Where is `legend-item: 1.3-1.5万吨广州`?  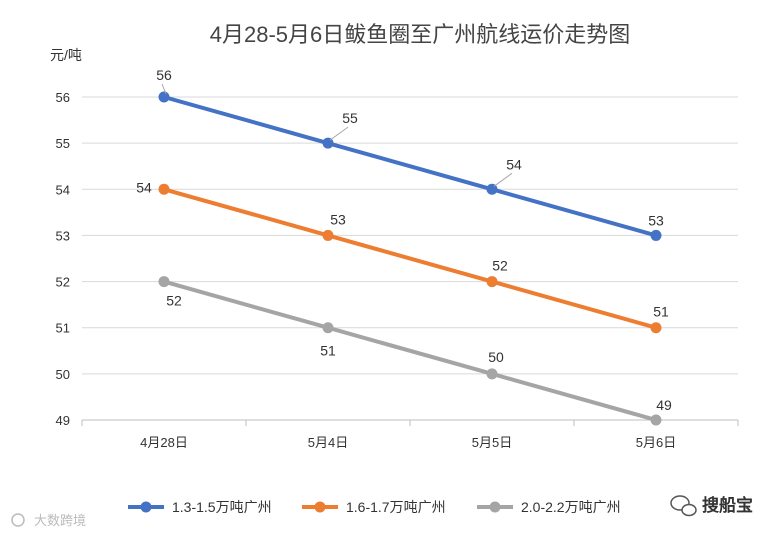 legend-item: 1.3-1.5万吨广州 is located at coordinates (200, 507).